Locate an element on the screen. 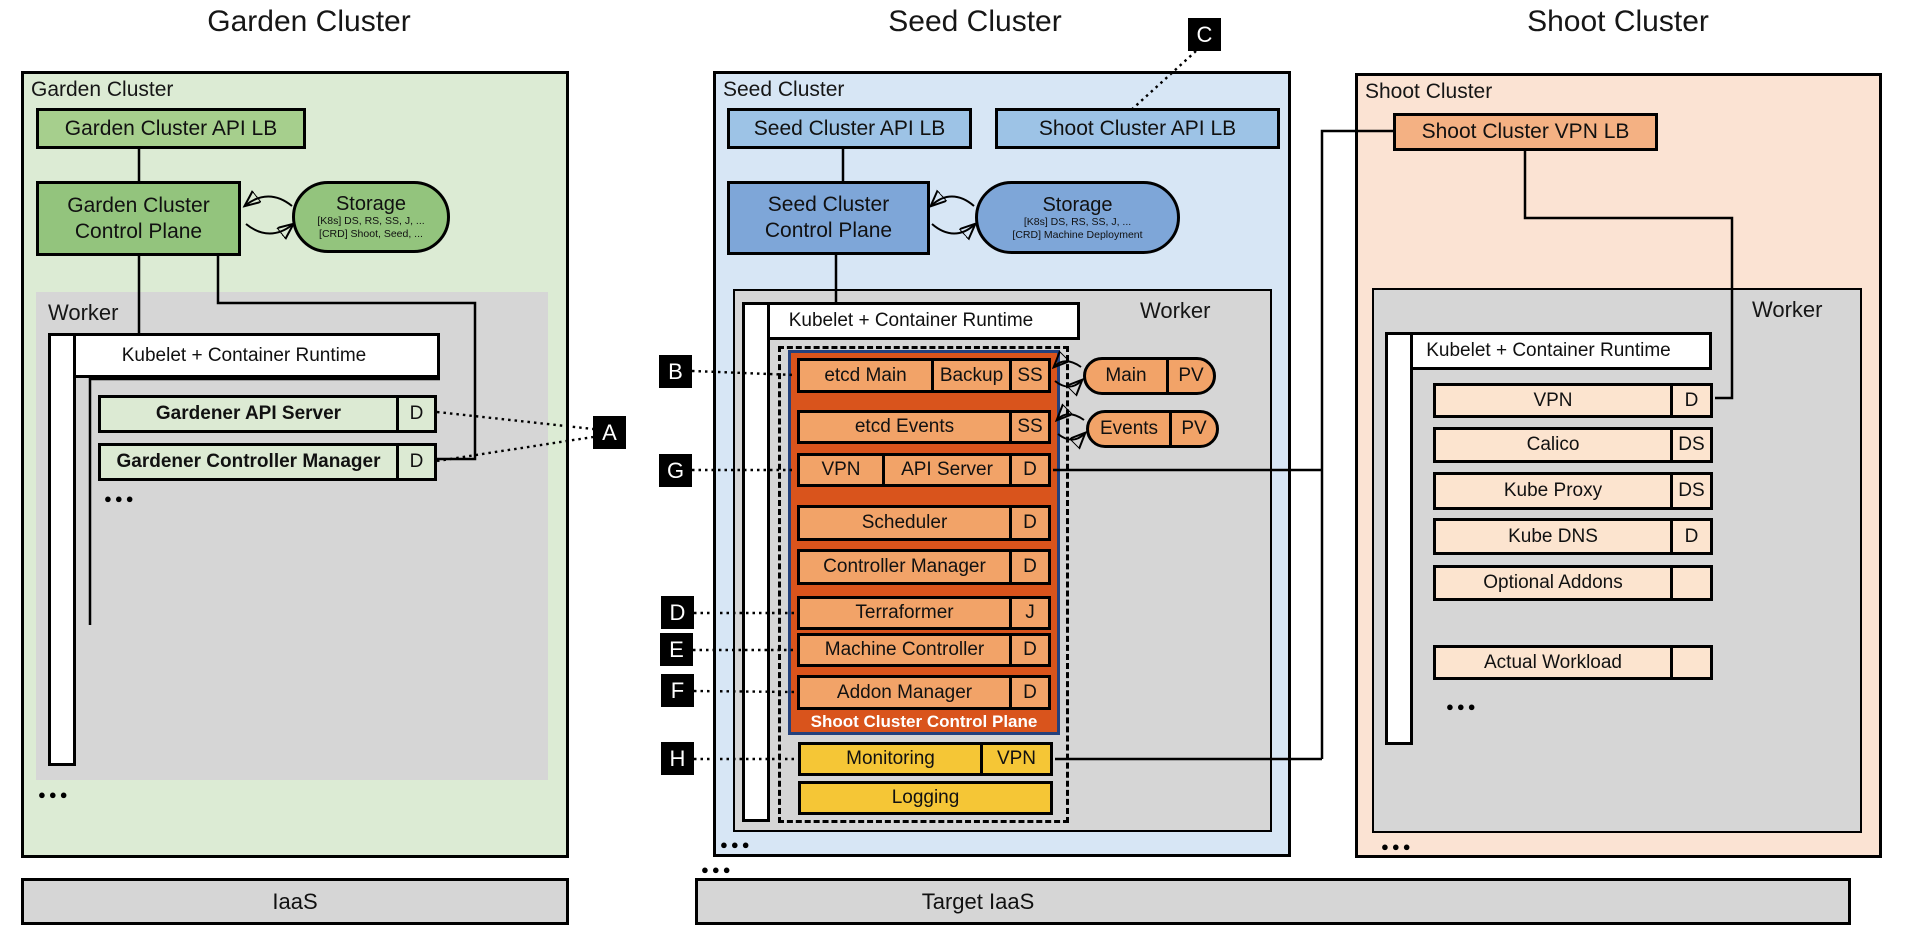 Image resolution: width=1913 pixels, height=941 pixels. row-addon-manager: Addon Manager D is located at coordinates (924, 692).